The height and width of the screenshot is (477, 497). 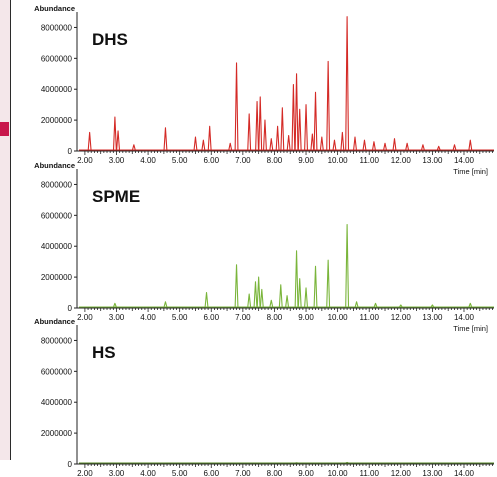 I want to click on panel-label: DHS, so click(x=110, y=39).